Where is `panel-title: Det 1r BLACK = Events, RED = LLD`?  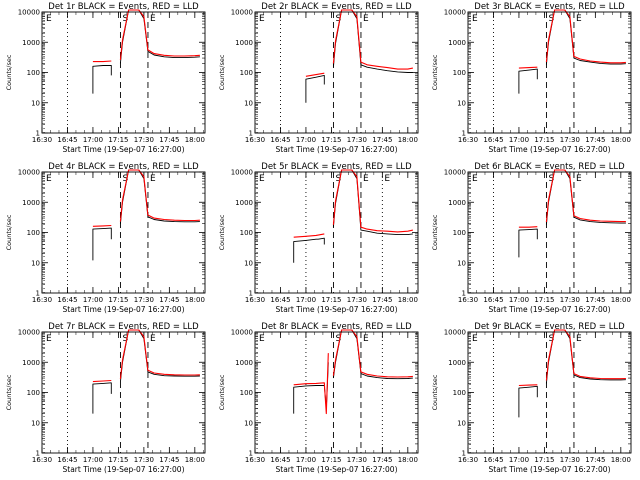 panel-title: Det 1r BLACK = Events, RED = LLD is located at coordinates (123, 7).